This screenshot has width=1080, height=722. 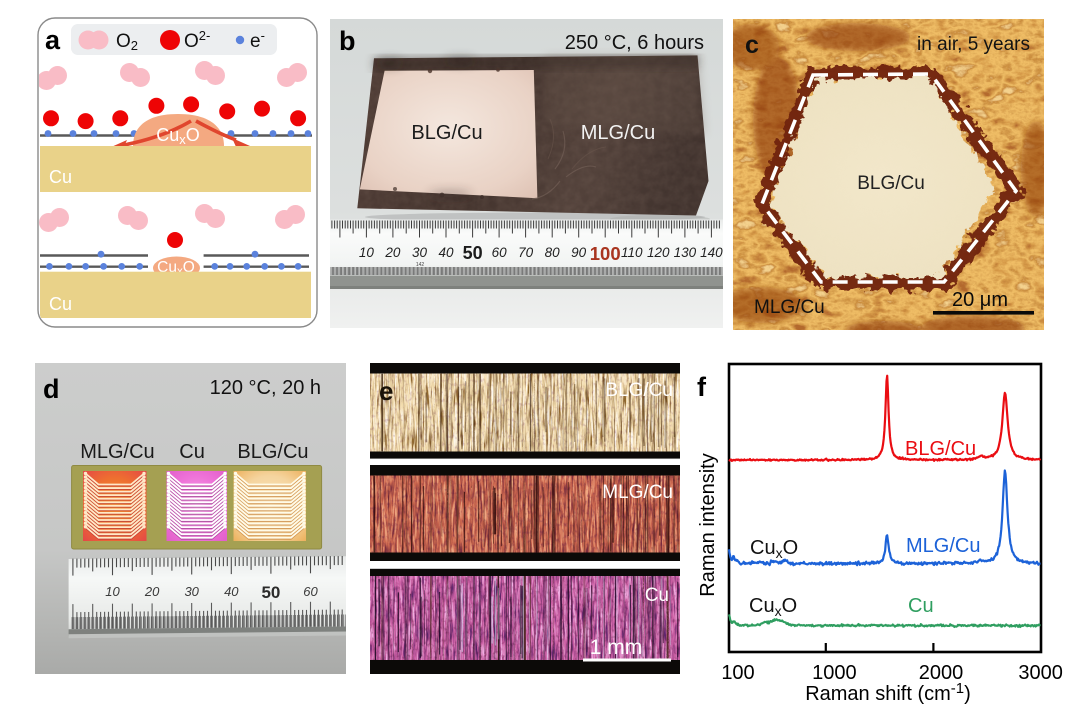 What do you see at coordinates (347, 41) in the screenshot?
I see `svg-text: b` at bounding box center [347, 41].